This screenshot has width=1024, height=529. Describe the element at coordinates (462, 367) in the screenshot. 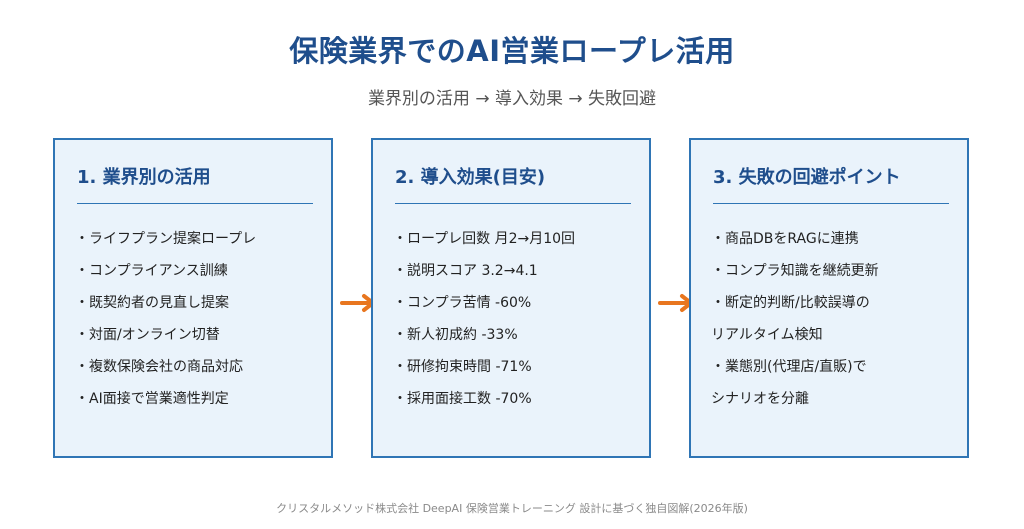

I see `list-item: ・研修拘束時間 -71%` at that location.